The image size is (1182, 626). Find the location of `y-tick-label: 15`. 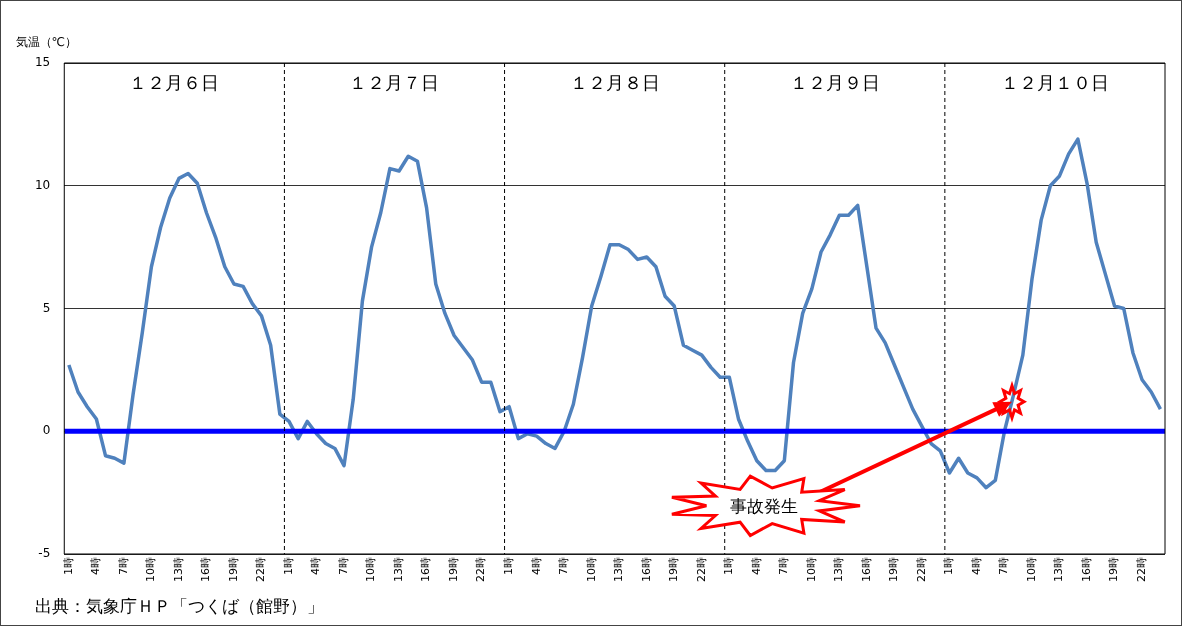

y-tick-label: 15 is located at coordinates (42, 62).